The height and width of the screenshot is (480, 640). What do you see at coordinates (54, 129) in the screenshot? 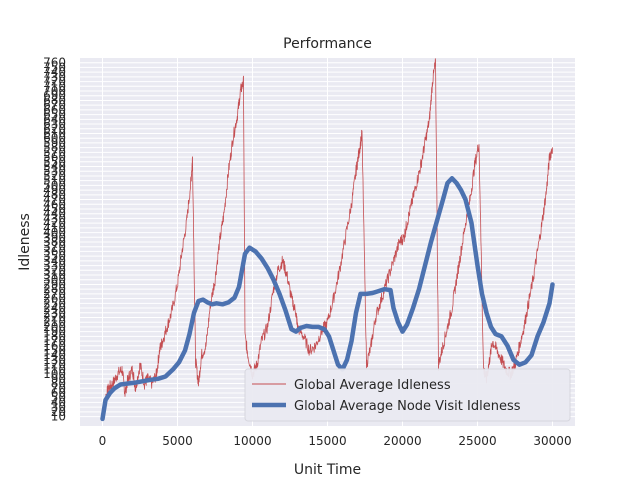
I see `y-tick-label: 620` at bounding box center [54, 129].